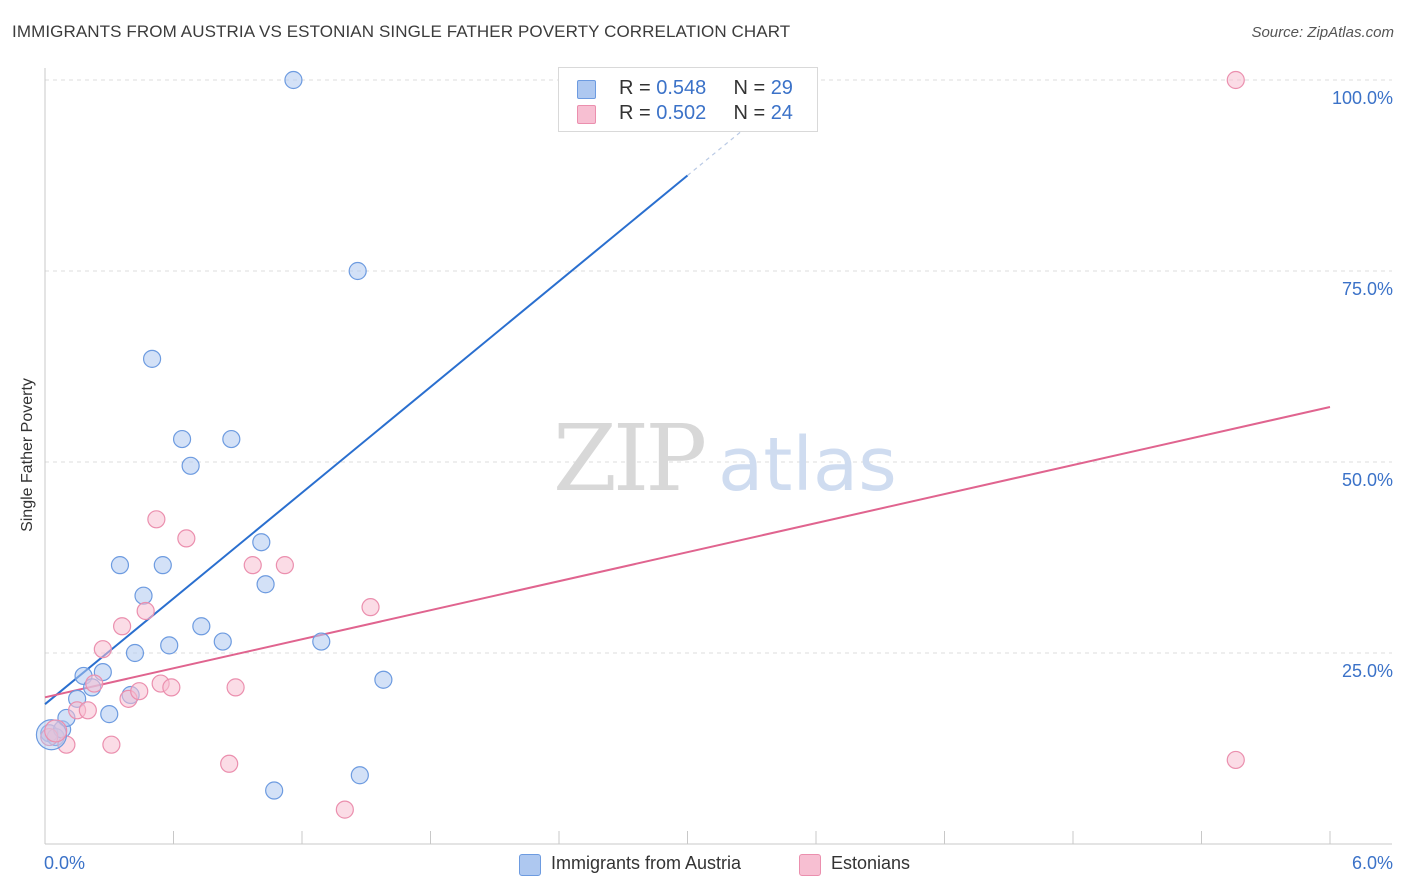 The height and width of the screenshot is (892, 1406). Describe the element at coordinates (807, 465) in the screenshot. I see `watermark-atlas: atlas` at that location.